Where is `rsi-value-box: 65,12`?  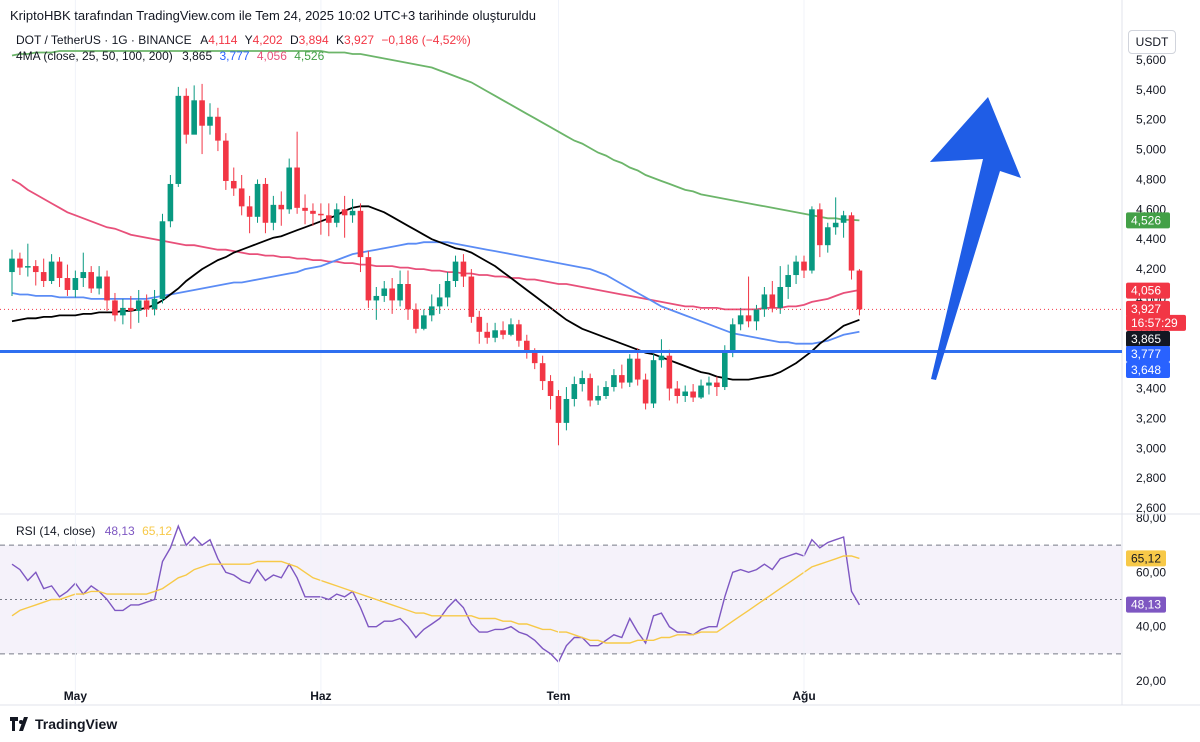 rsi-value-box: 65,12 is located at coordinates (1146, 558).